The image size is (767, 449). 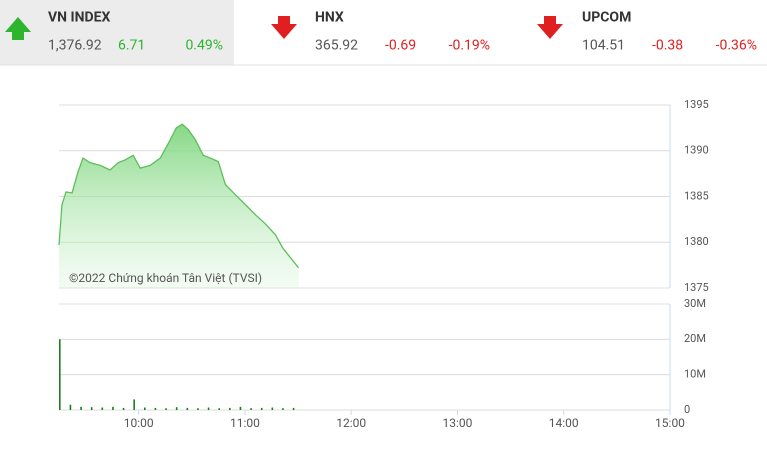 What do you see at coordinates (696, 241) in the screenshot?
I see `y-tick-label: 1380` at bounding box center [696, 241].